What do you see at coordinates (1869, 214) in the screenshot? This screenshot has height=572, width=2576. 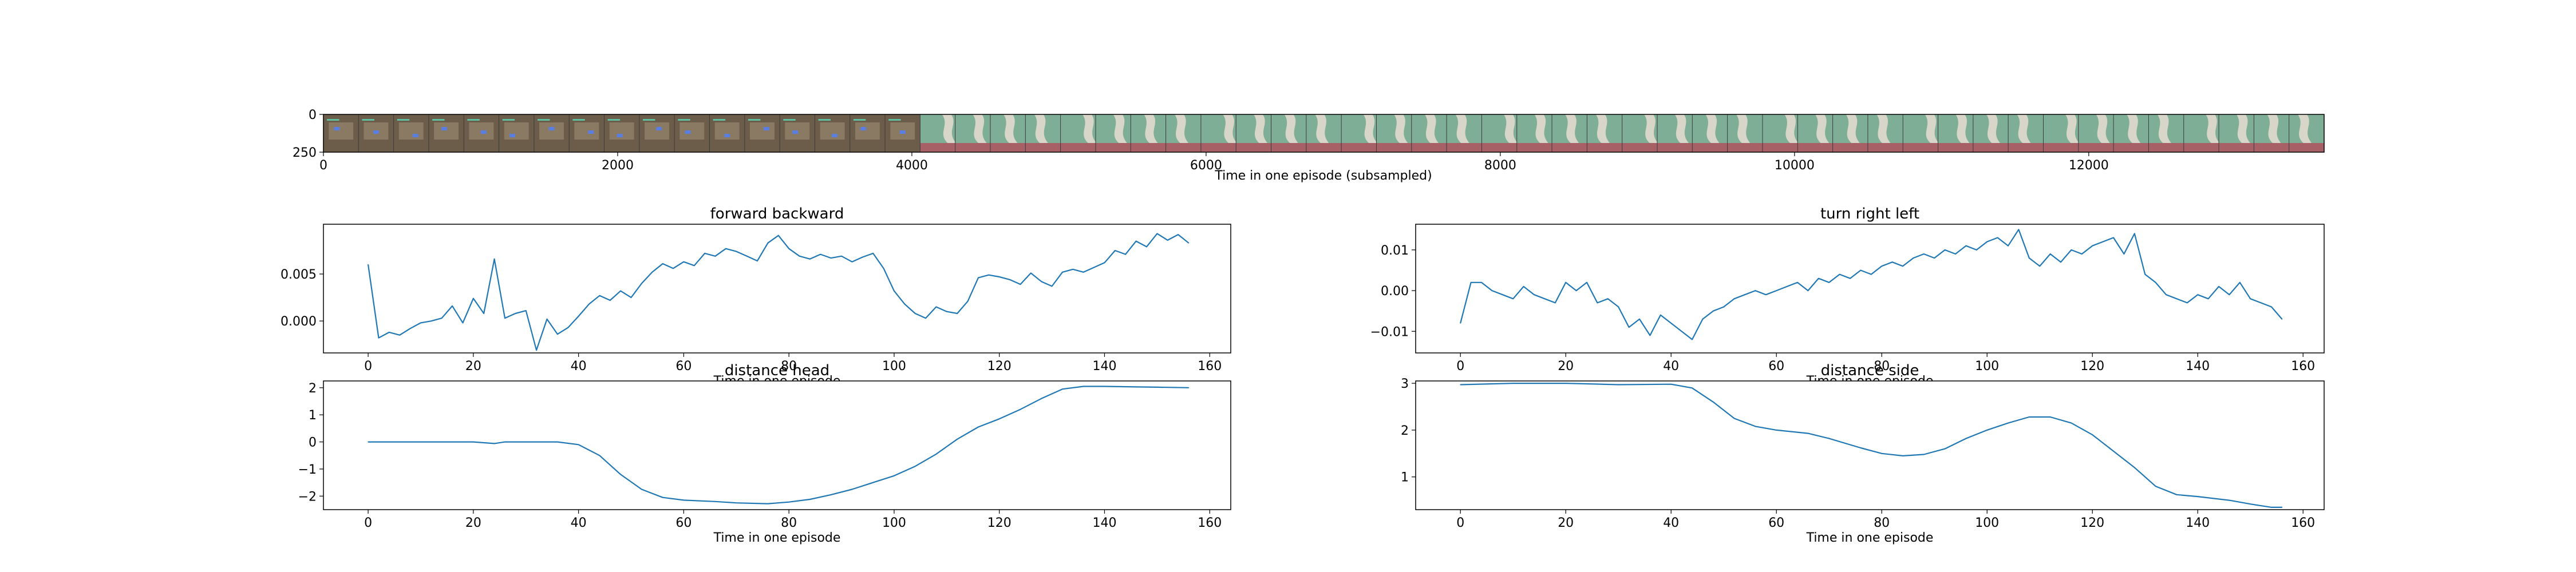 I see `chart-title: turn right left` at bounding box center [1869, 214].